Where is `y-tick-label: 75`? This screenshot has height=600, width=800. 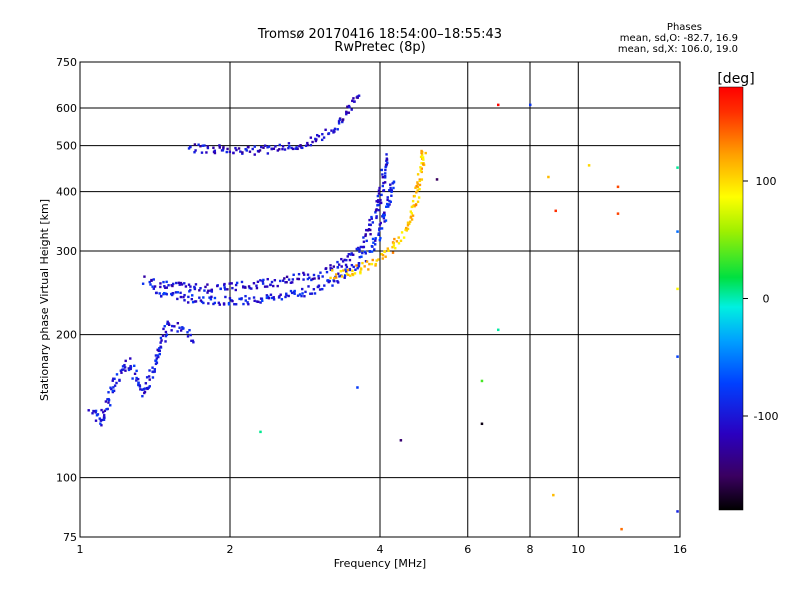
y-tick-label: 75 is located at coordinates (70, 537).